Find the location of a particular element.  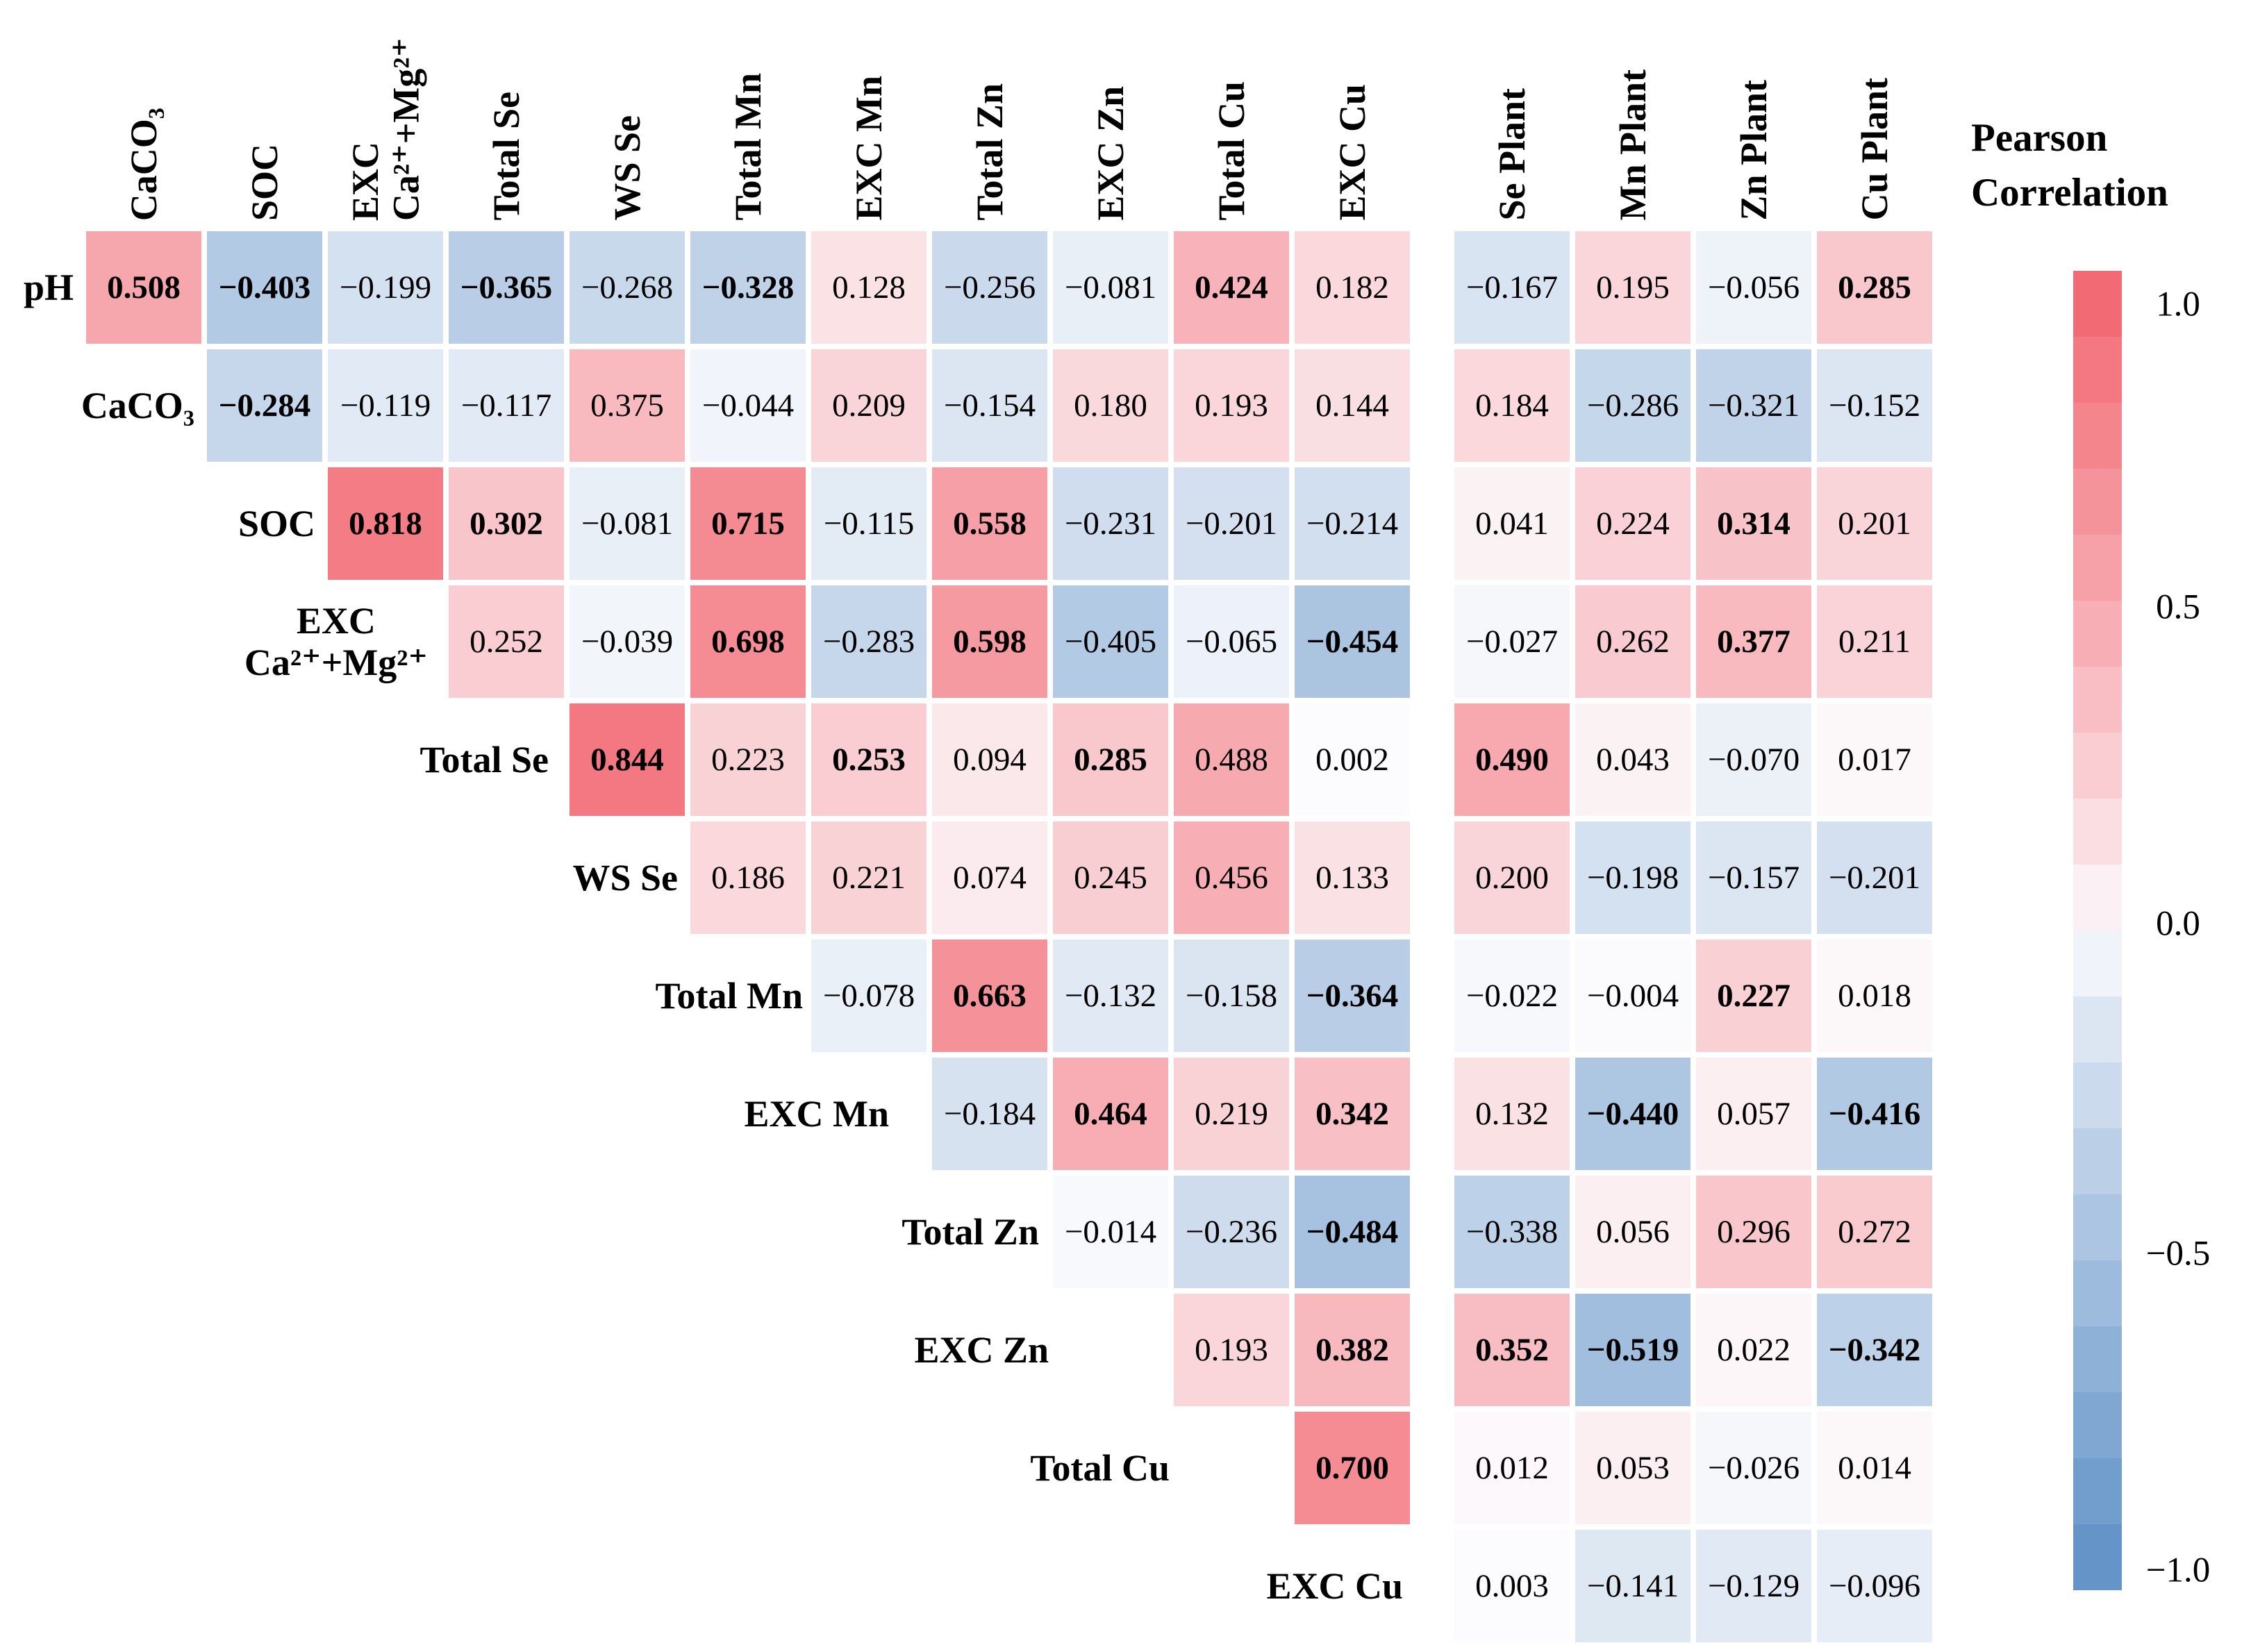

row-label: pH is located at coordinates (49, 287).